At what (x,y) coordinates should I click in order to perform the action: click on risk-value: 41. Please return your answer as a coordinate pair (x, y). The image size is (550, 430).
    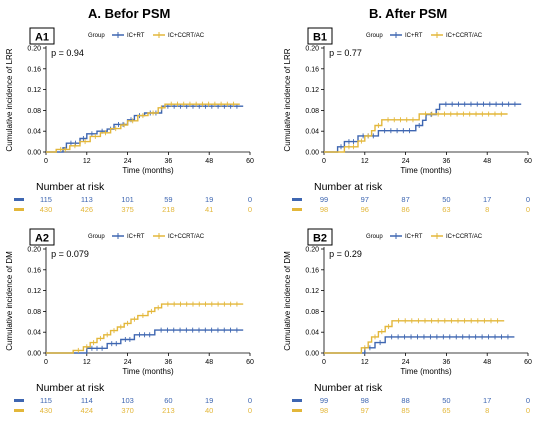
    Looking at the image, I should click on (209, 209).